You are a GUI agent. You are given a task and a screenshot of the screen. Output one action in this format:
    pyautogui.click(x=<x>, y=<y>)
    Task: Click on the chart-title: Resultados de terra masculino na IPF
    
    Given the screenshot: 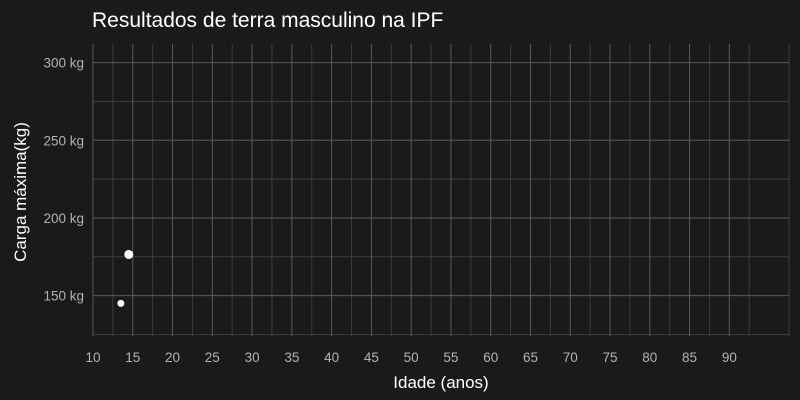 What is the action you would take?
    pyautogui.click(x=267, y=20)
    